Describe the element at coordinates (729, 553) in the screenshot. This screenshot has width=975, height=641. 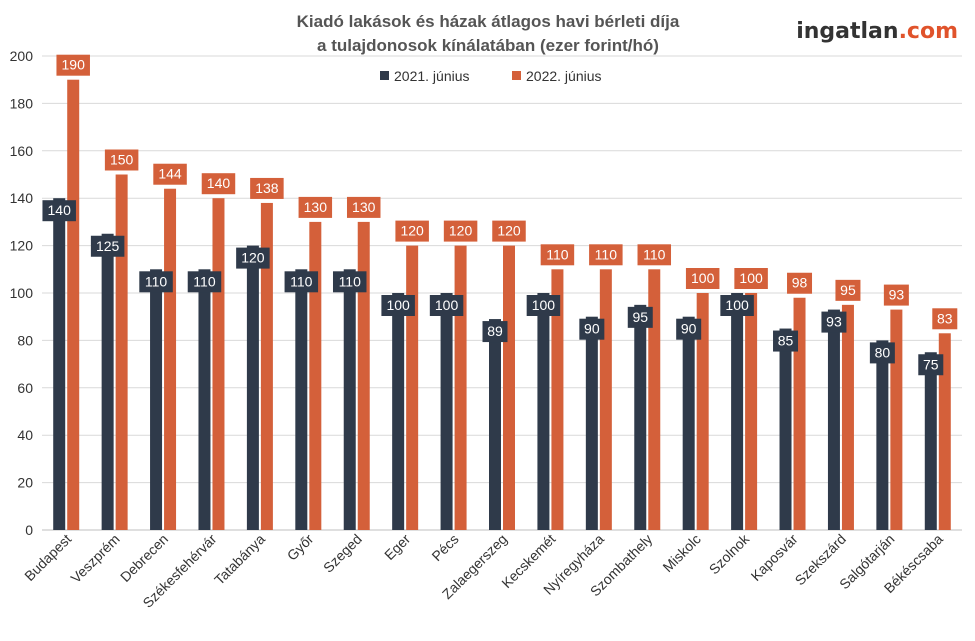
I see `x-tick-label: Szolnok` at that location.